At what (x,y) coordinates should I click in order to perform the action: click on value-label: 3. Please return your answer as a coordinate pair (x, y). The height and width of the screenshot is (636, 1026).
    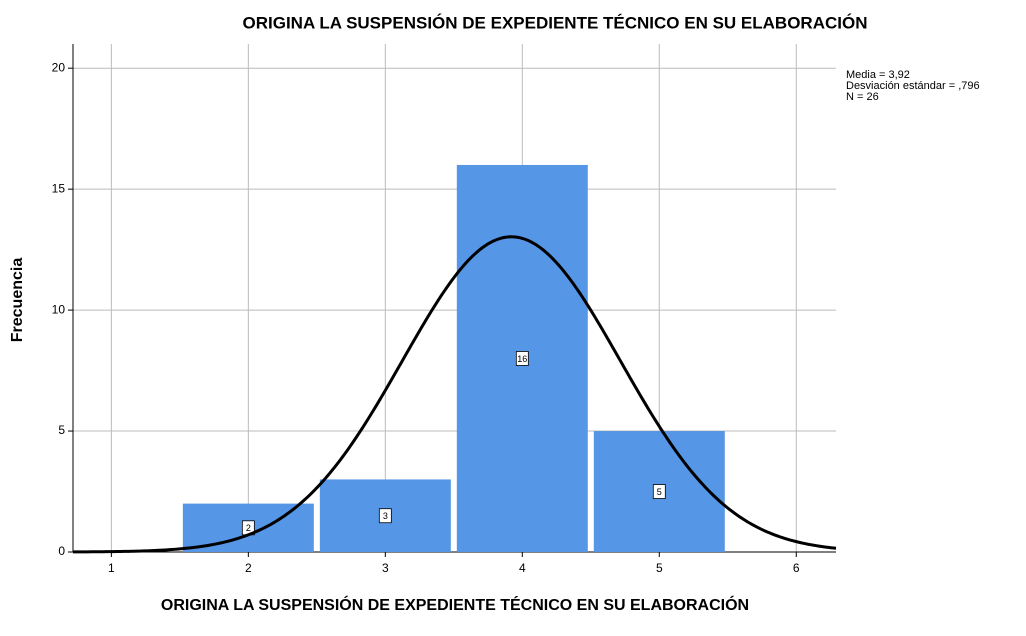
    Looking at the image, I should click on (385, 516).